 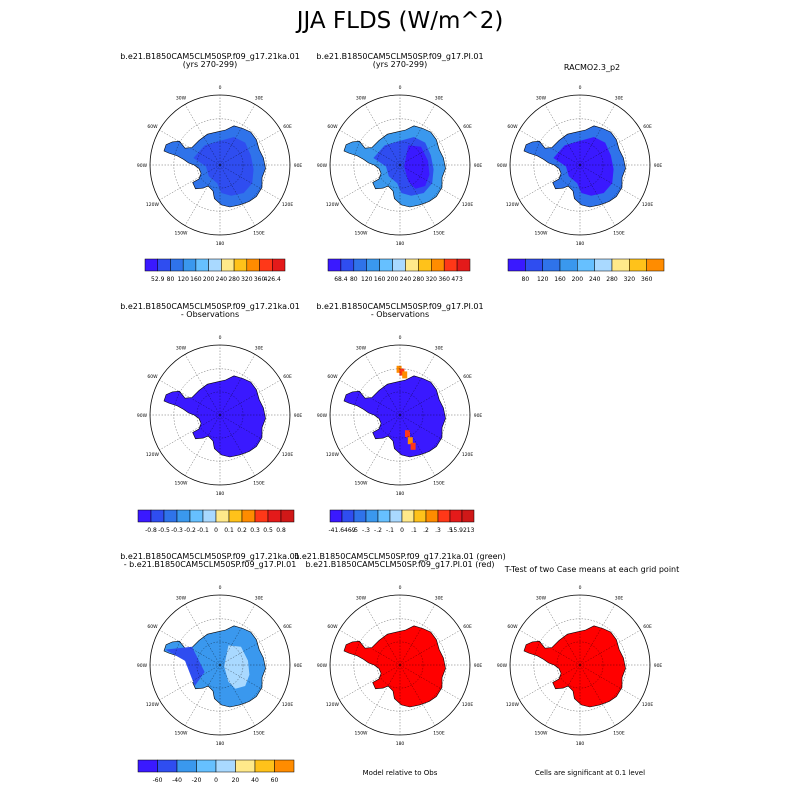 What do you see at coordinates (229, 530) in the screenshot?
I see `colorbar-label: 0.1` at bounding box center [229, 530].